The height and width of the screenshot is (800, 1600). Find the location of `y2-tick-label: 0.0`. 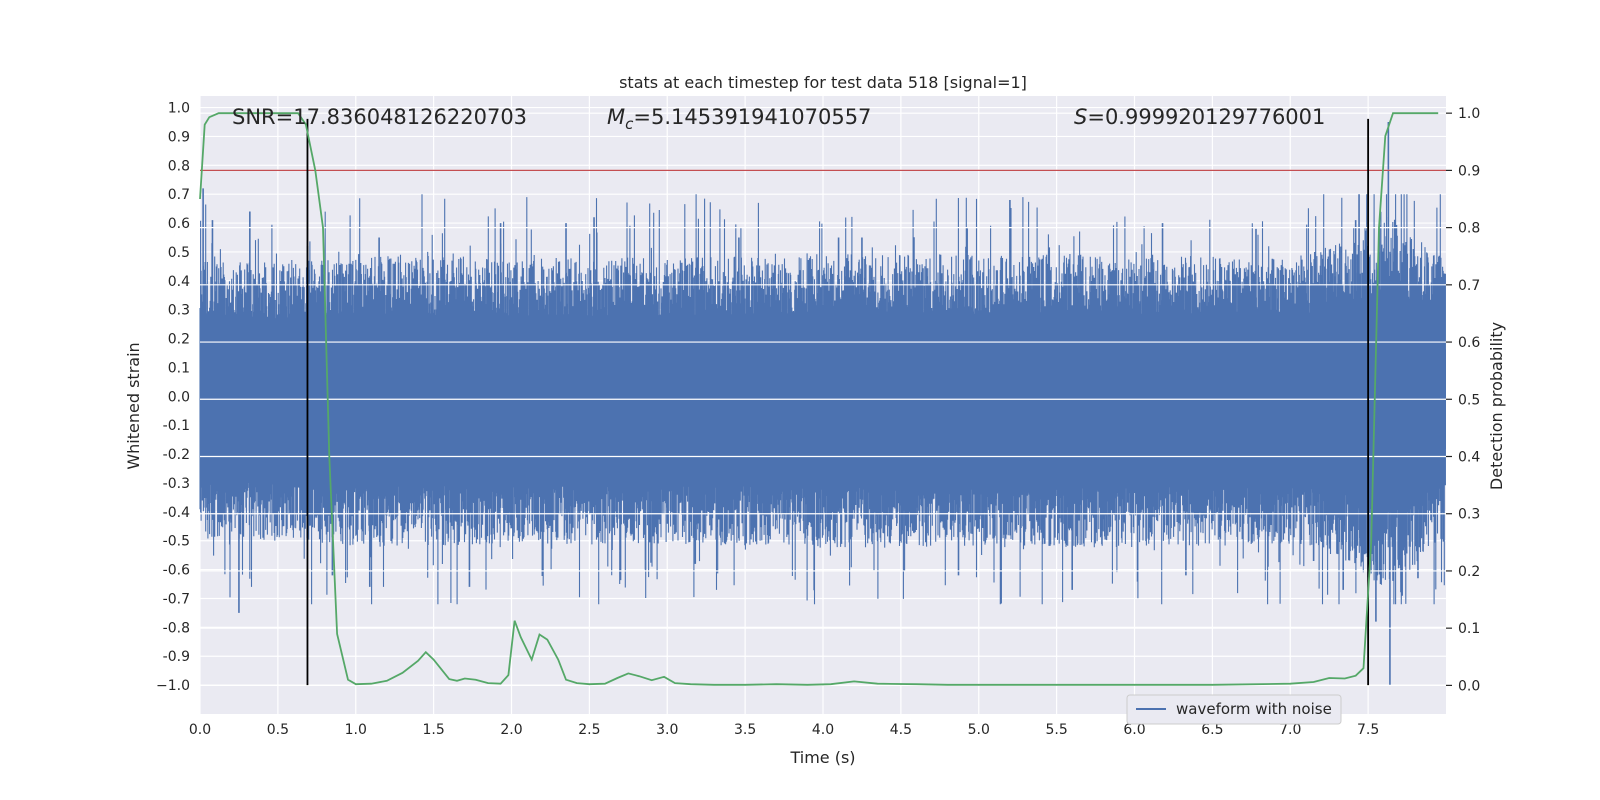

y2-tick-label: 0.0 is located at coordinates (1469, 686).